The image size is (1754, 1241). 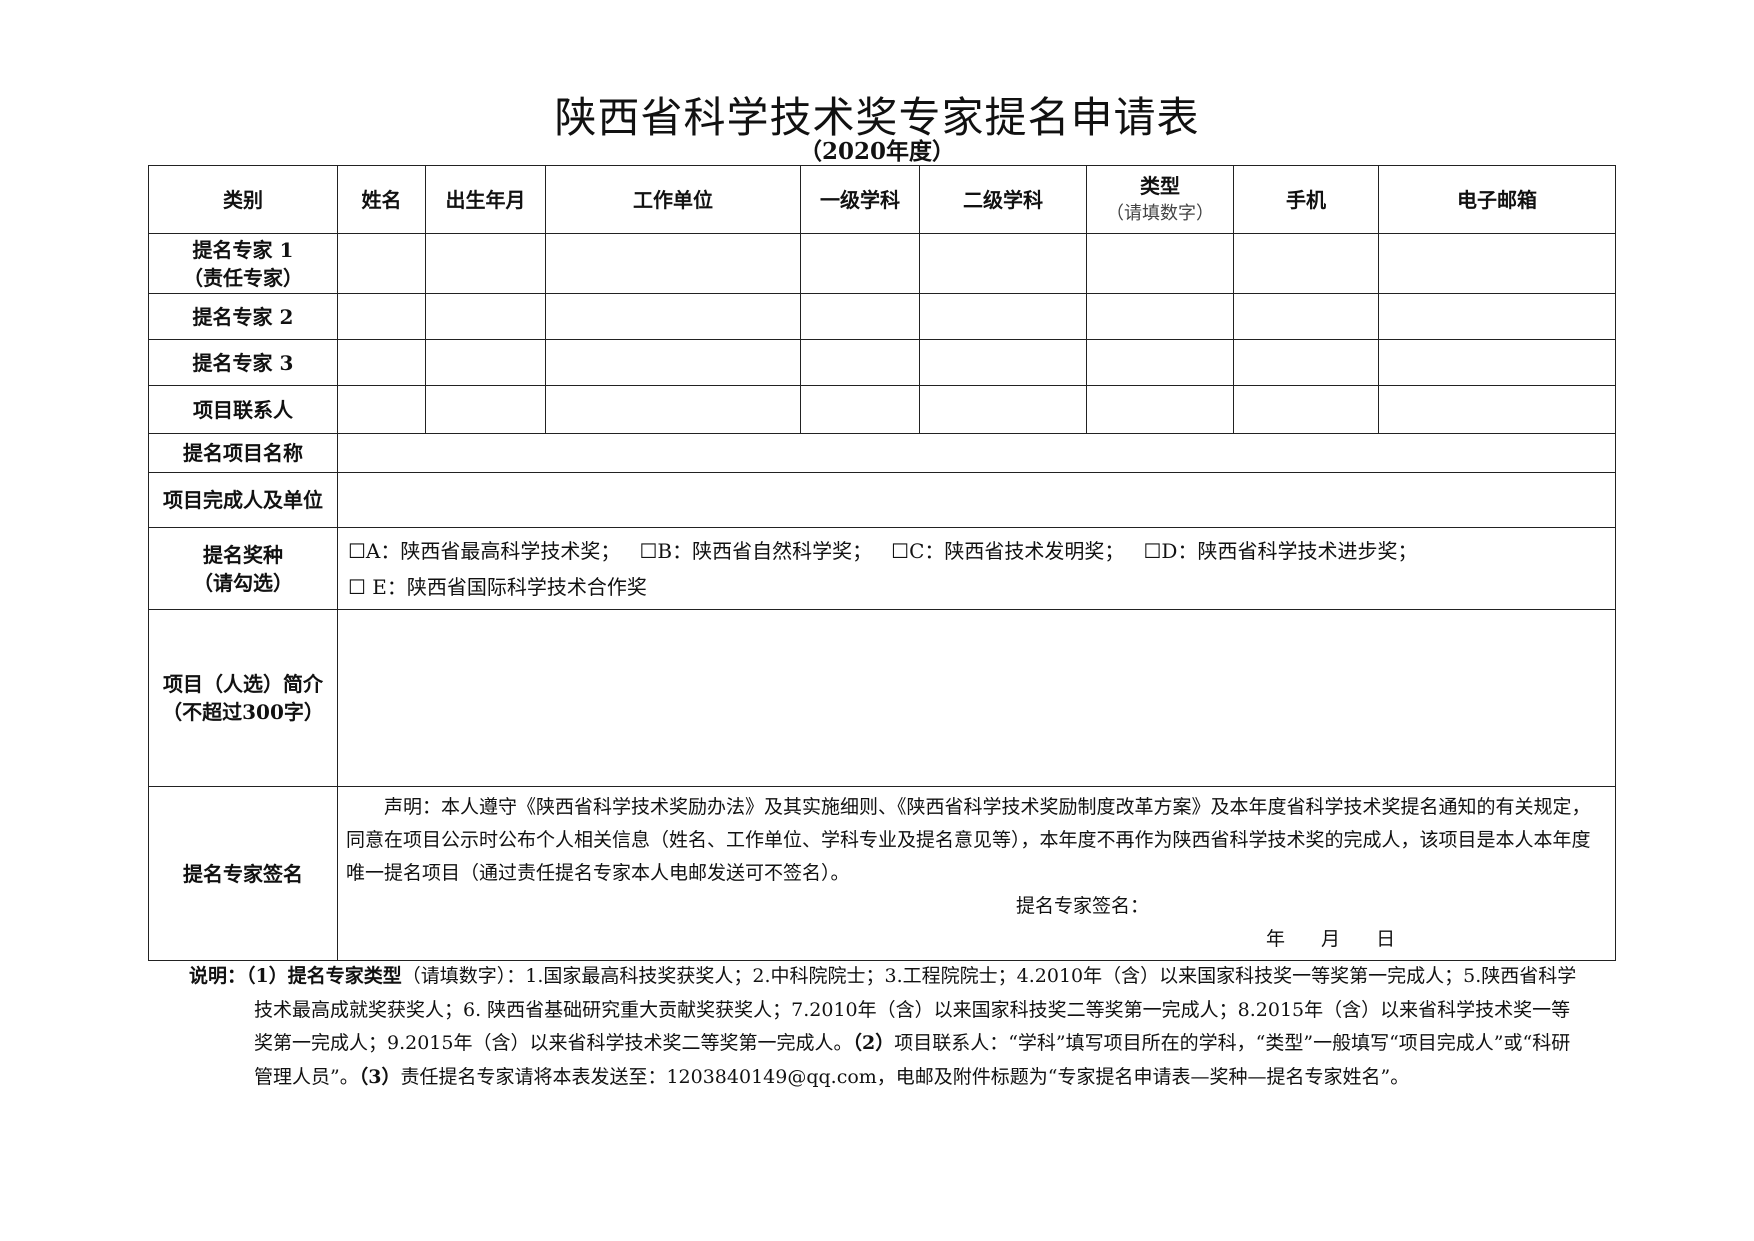 What do you see at coordinates (243, 698) in the screenshot?
I see `intro-label: 项目（人选）简介 （不超过300字）` at bounding box center [243, 698].